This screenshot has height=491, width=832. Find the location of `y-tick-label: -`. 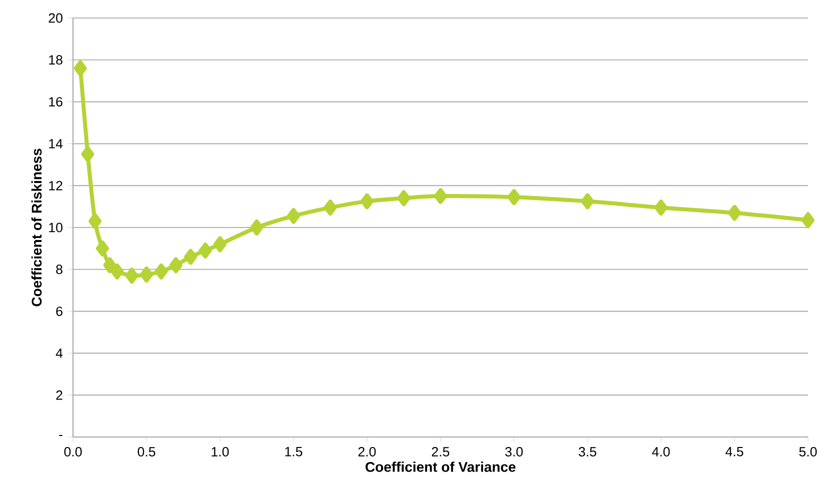

y-tick-label: - is located at coordinates (60, 435).